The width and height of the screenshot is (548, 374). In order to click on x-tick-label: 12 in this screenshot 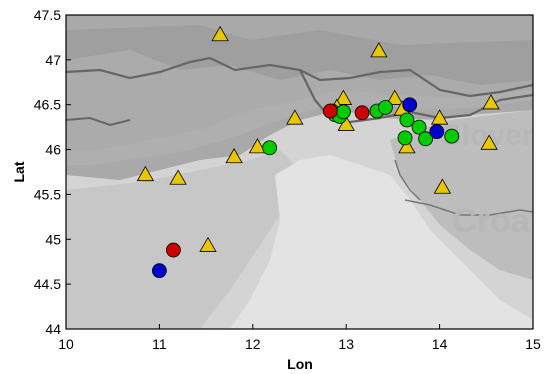, I will do `click(253, 344)`.